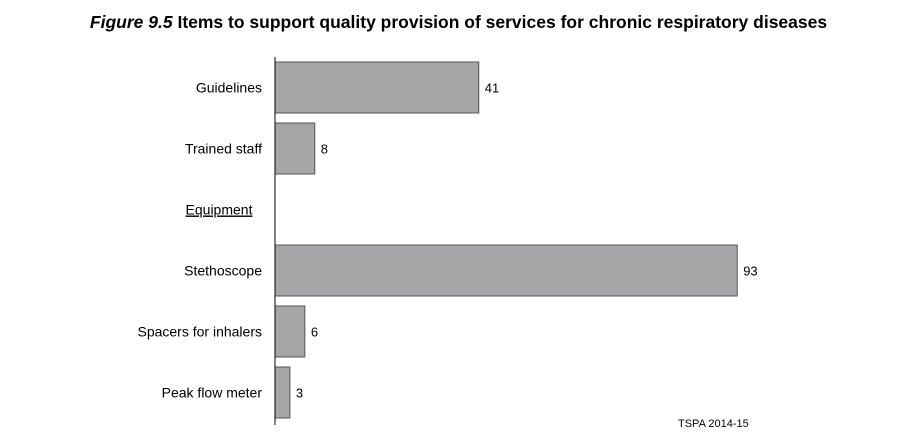  Describe the element at coordinates (131, 22) in the screenshot. I see `figure-label: Figure 9.5` at that location.